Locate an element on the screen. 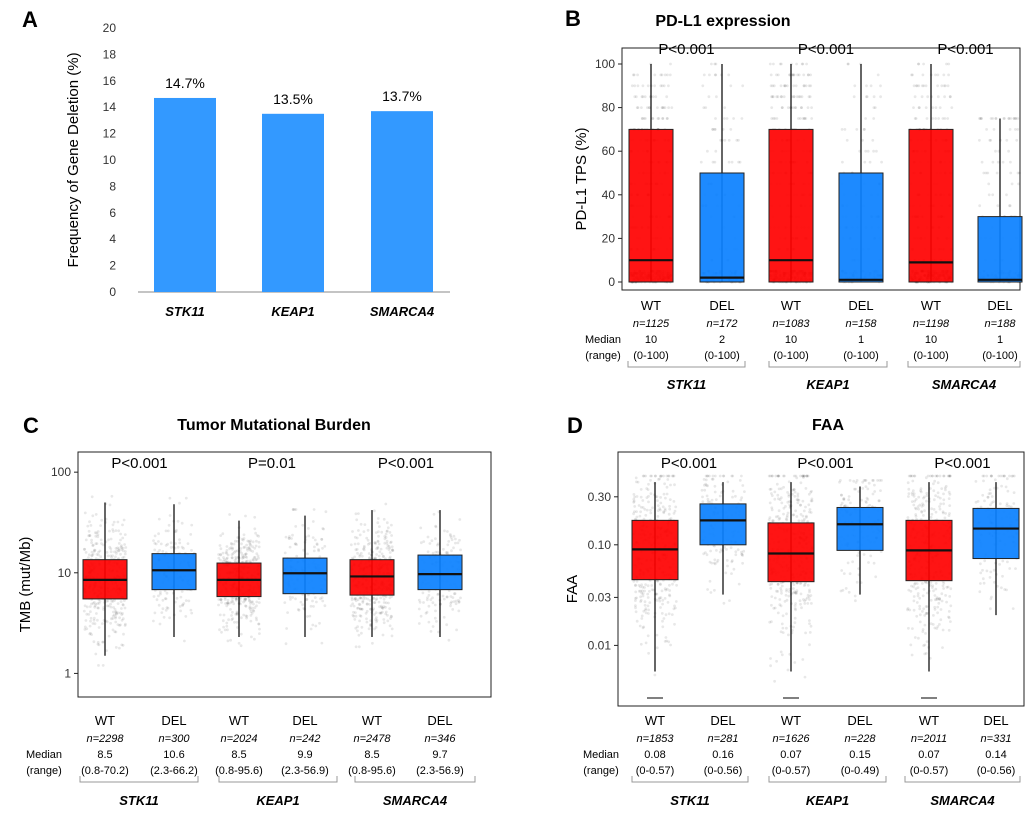 The image size is (1034, 820). y-tick-label: 1 is located at coordinates (67, 673).